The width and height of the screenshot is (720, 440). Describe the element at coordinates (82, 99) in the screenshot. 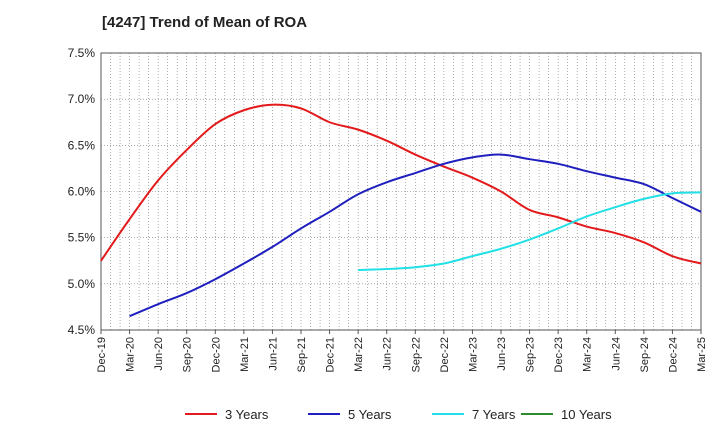

I see `y-tick-label: 7.0%` at that location.